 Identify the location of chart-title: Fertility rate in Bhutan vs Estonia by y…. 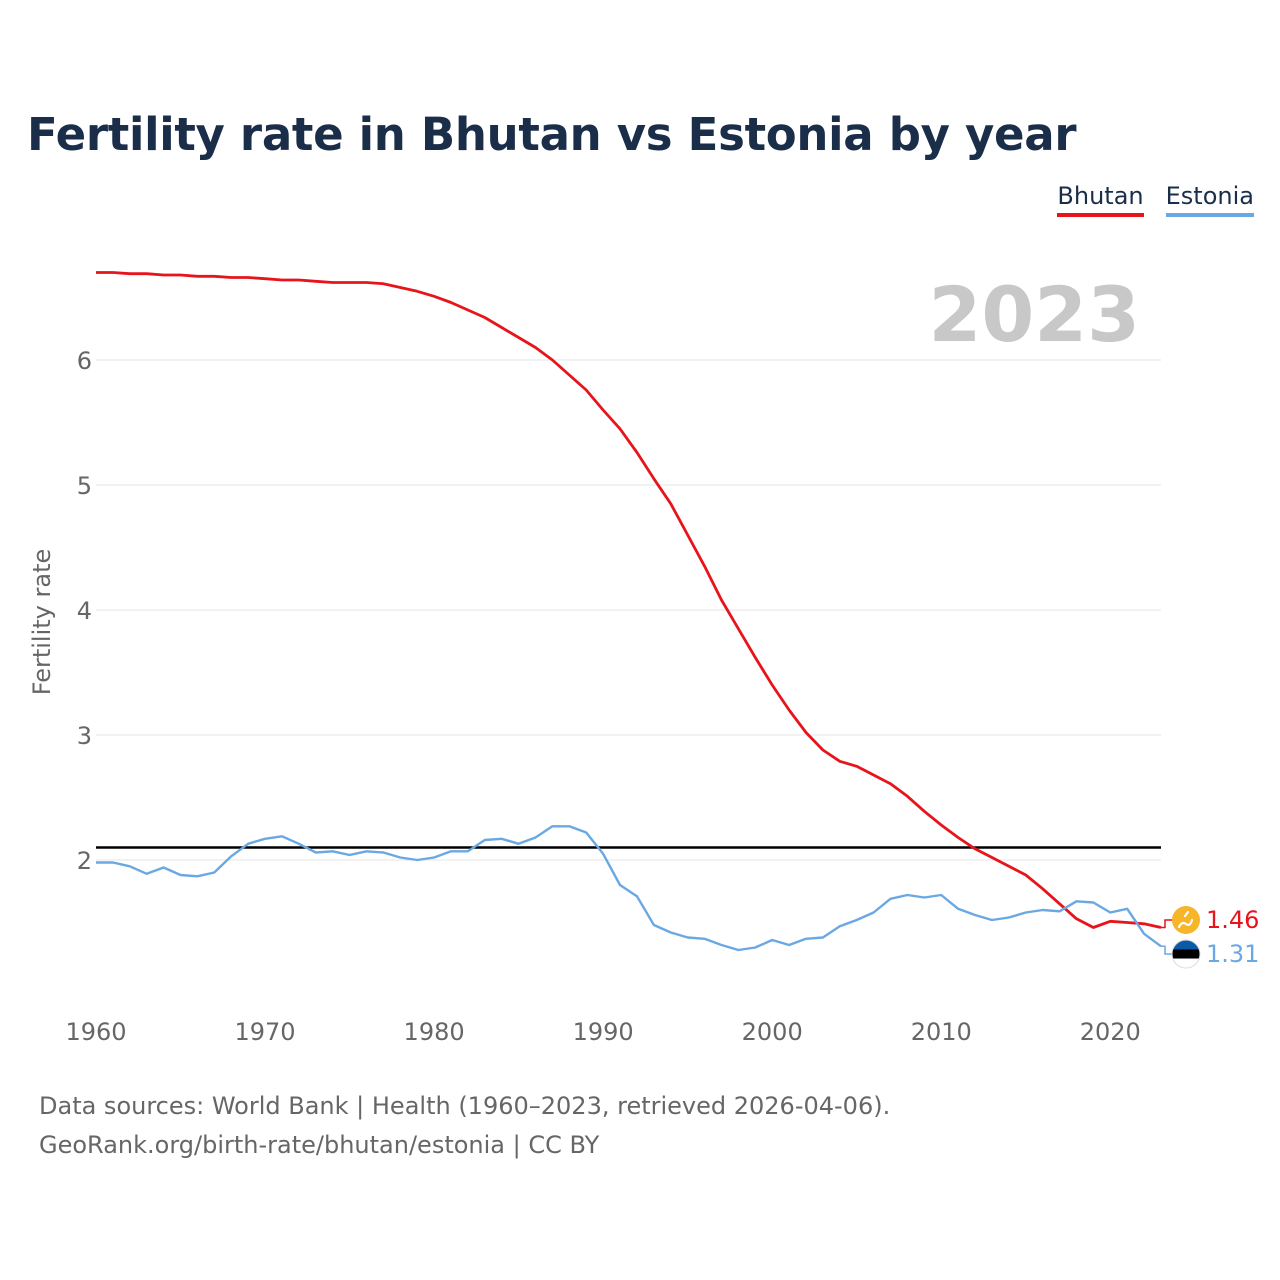
(552, 134).